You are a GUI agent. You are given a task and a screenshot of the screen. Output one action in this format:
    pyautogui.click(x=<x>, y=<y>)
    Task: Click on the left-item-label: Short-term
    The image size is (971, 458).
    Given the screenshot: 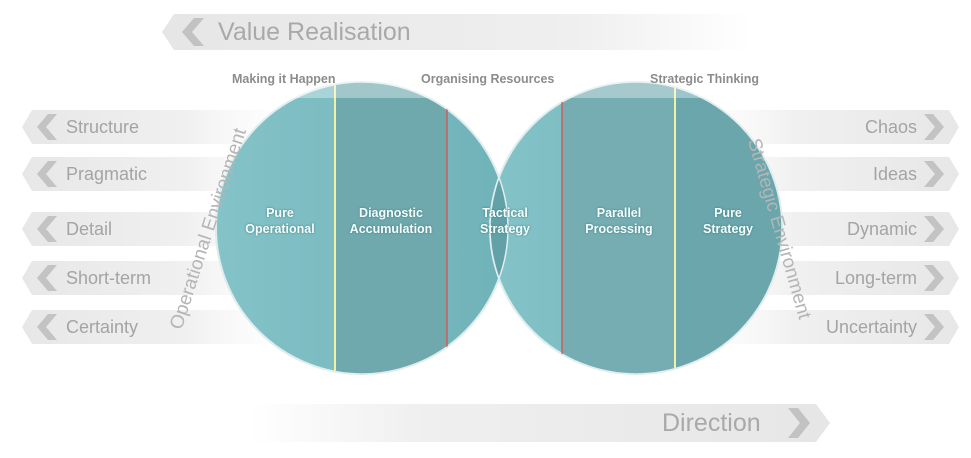 What is the action you would take?
    pyautogui.click(x=109, y=278)
    